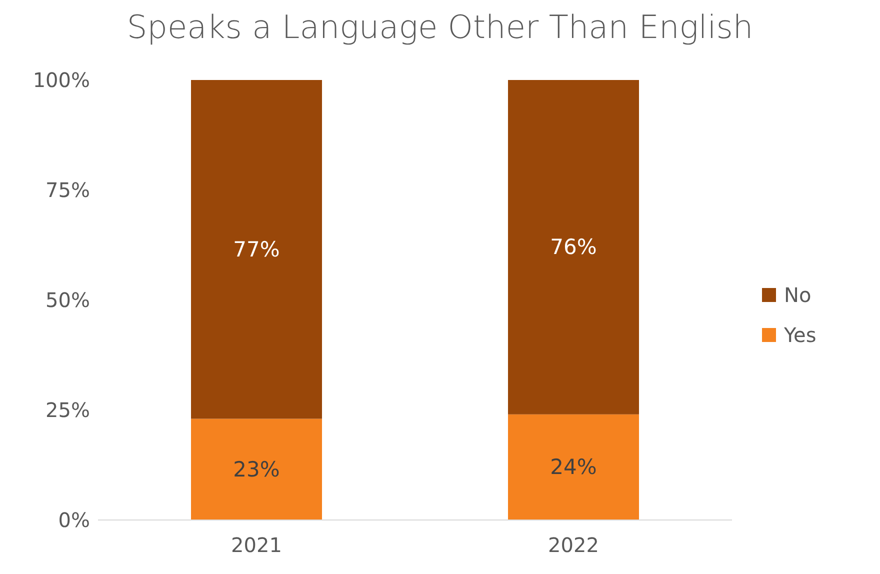 Image resolution: width=880 pixels, height=574 pixels. I want to click on y-tick-label: 0%, so click(74, 520).